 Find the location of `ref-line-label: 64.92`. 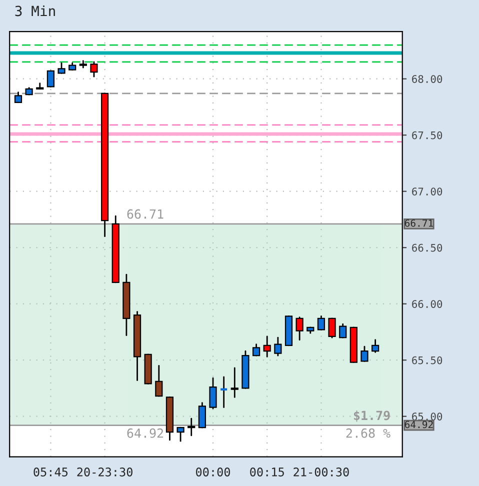

ref-line-label: 64.92 is located at coordinates (418, 424).